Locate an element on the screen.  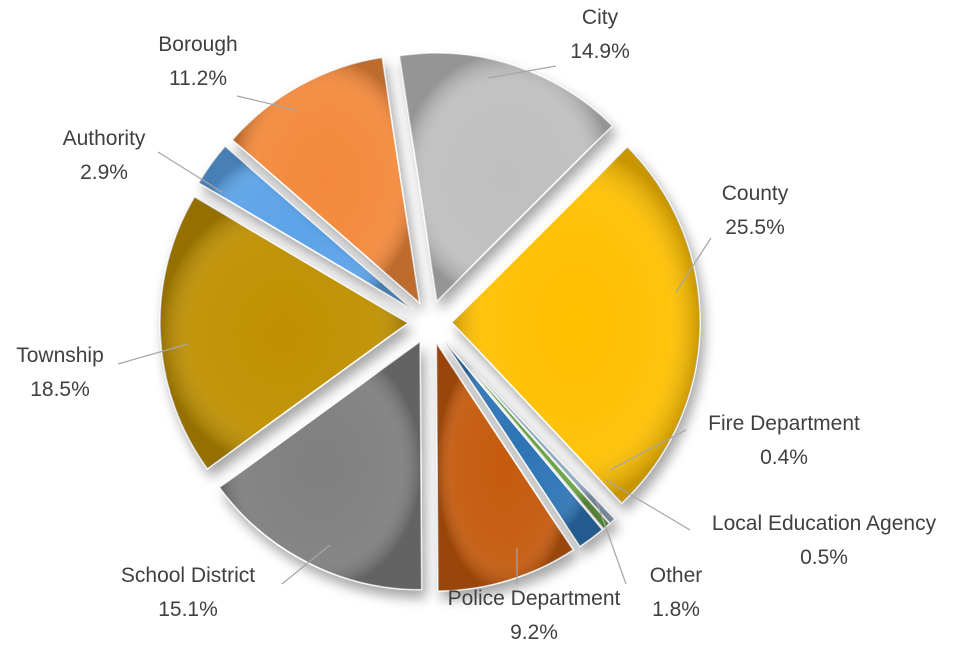
slice-label-local-education-agency: Local Education Agency is located at coordinates (824, 523).